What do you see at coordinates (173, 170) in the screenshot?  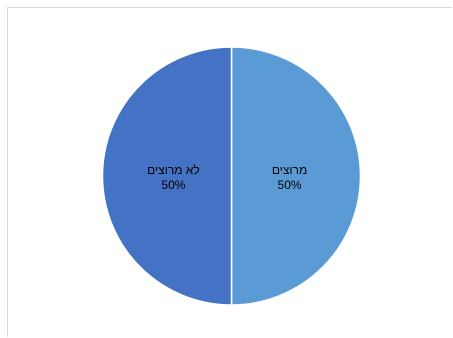 I see `slice-category-label: לא מרוצים` at bounding box center [173, 170].